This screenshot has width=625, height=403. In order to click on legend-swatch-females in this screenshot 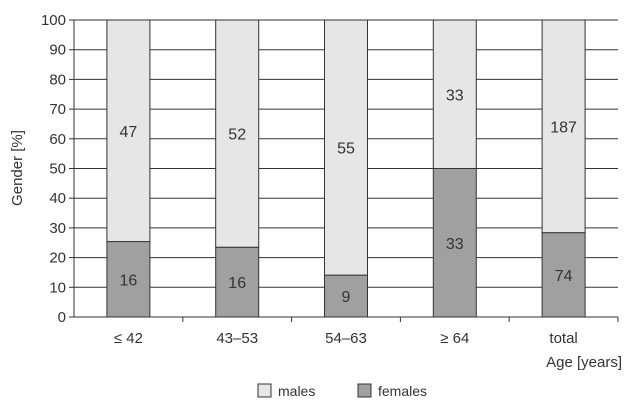, I will do `click(364, 390)`.